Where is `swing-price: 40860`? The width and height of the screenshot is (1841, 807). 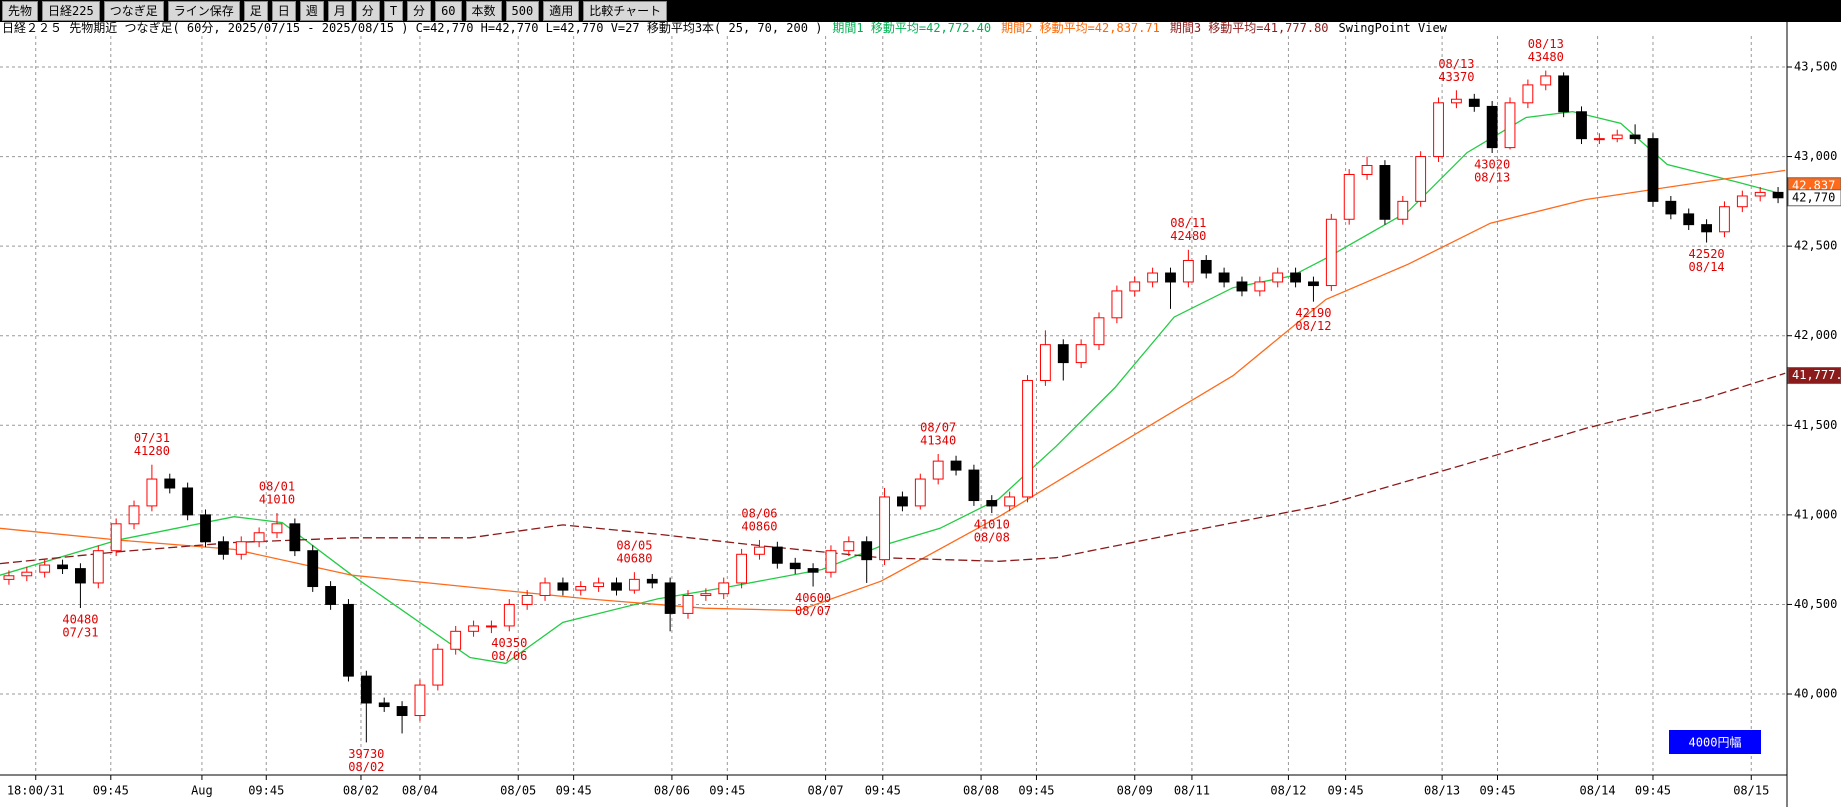
swing-price: 40860 is located at coordinates (759, 526).